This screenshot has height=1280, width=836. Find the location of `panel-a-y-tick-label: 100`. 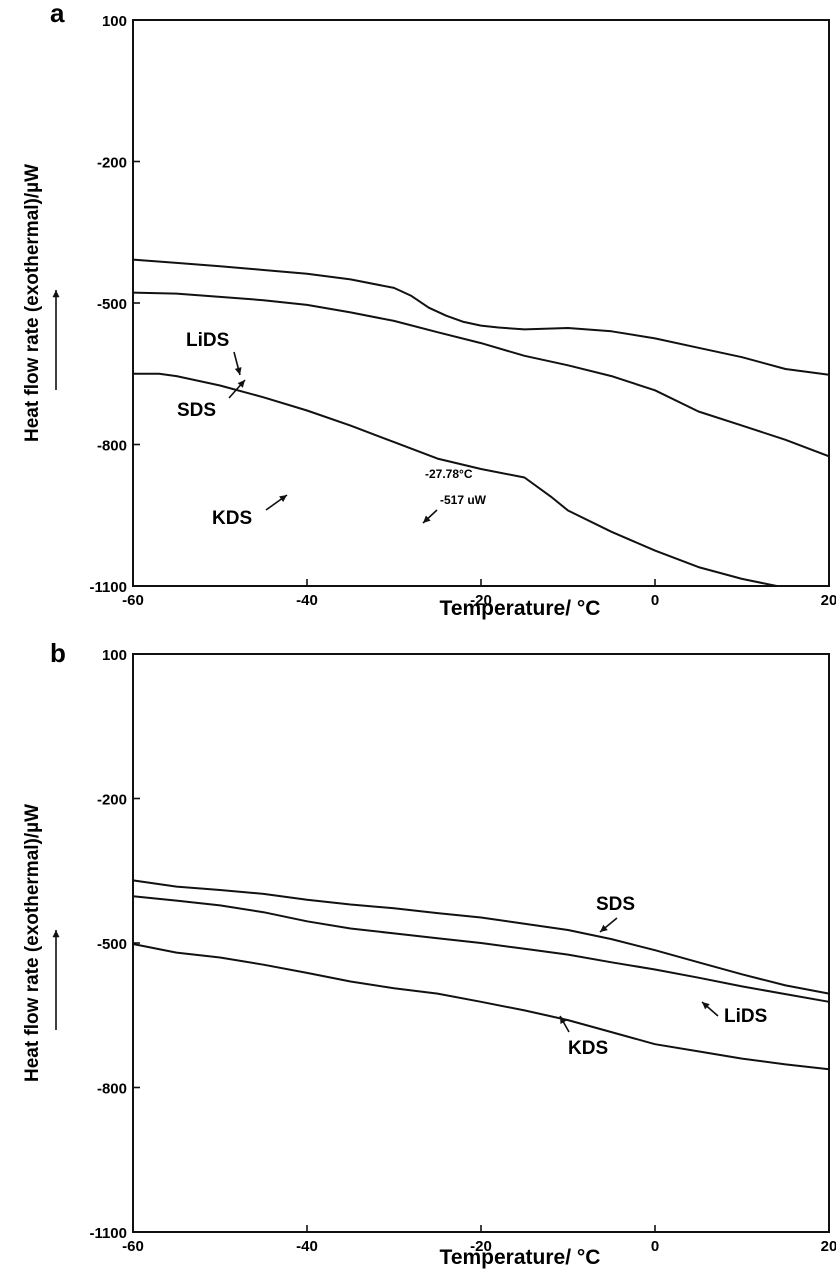

panel-a-y-tick-label: 100 is located at coordinates (114, 21).